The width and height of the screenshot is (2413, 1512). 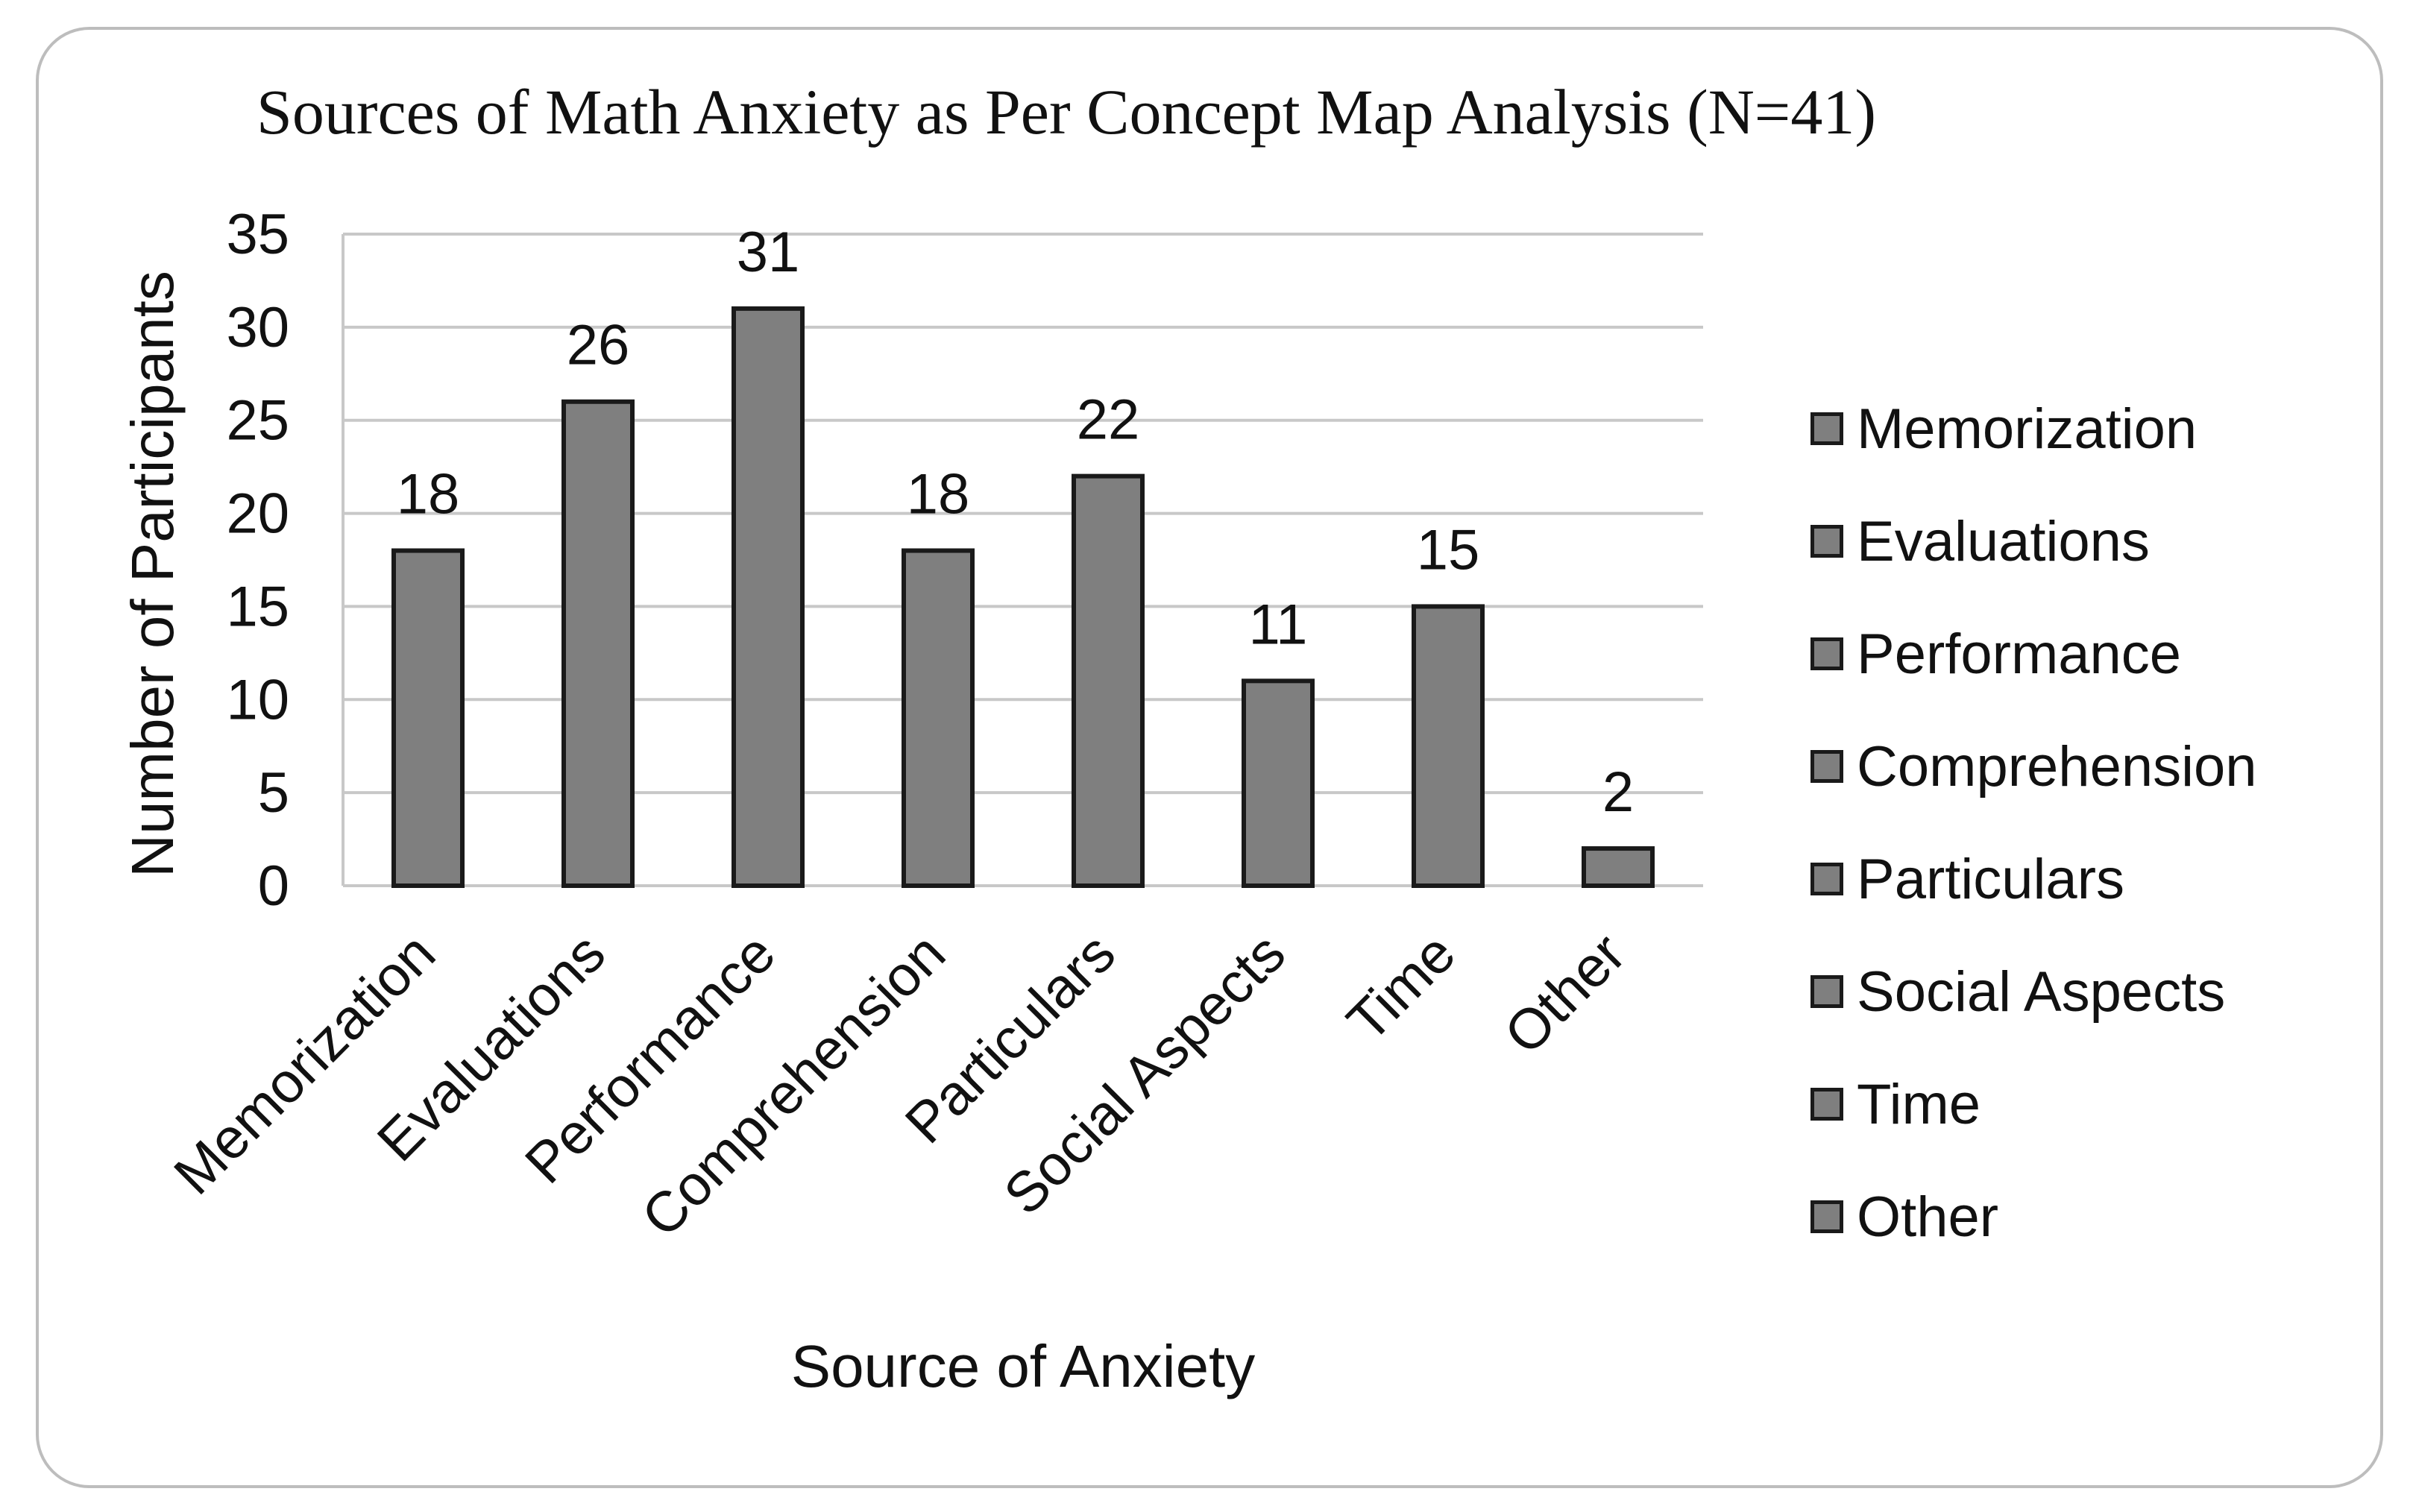 I want to click on bar-performance, so click(x=769, y=597).